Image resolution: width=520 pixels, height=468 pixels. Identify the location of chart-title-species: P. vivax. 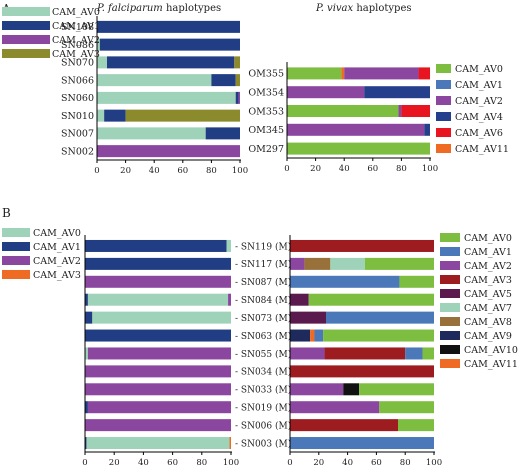
(334, 8).